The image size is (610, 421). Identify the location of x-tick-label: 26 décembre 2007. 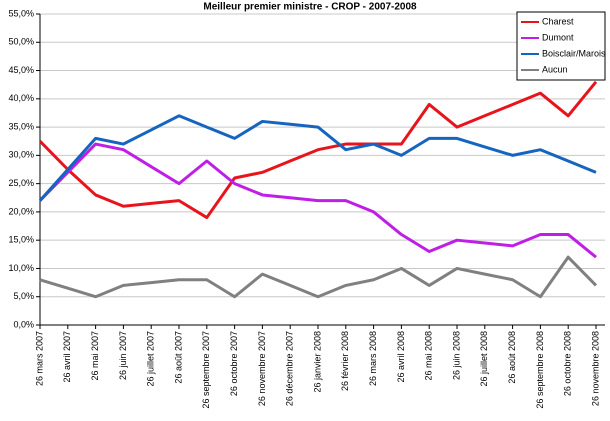
(290, 368).